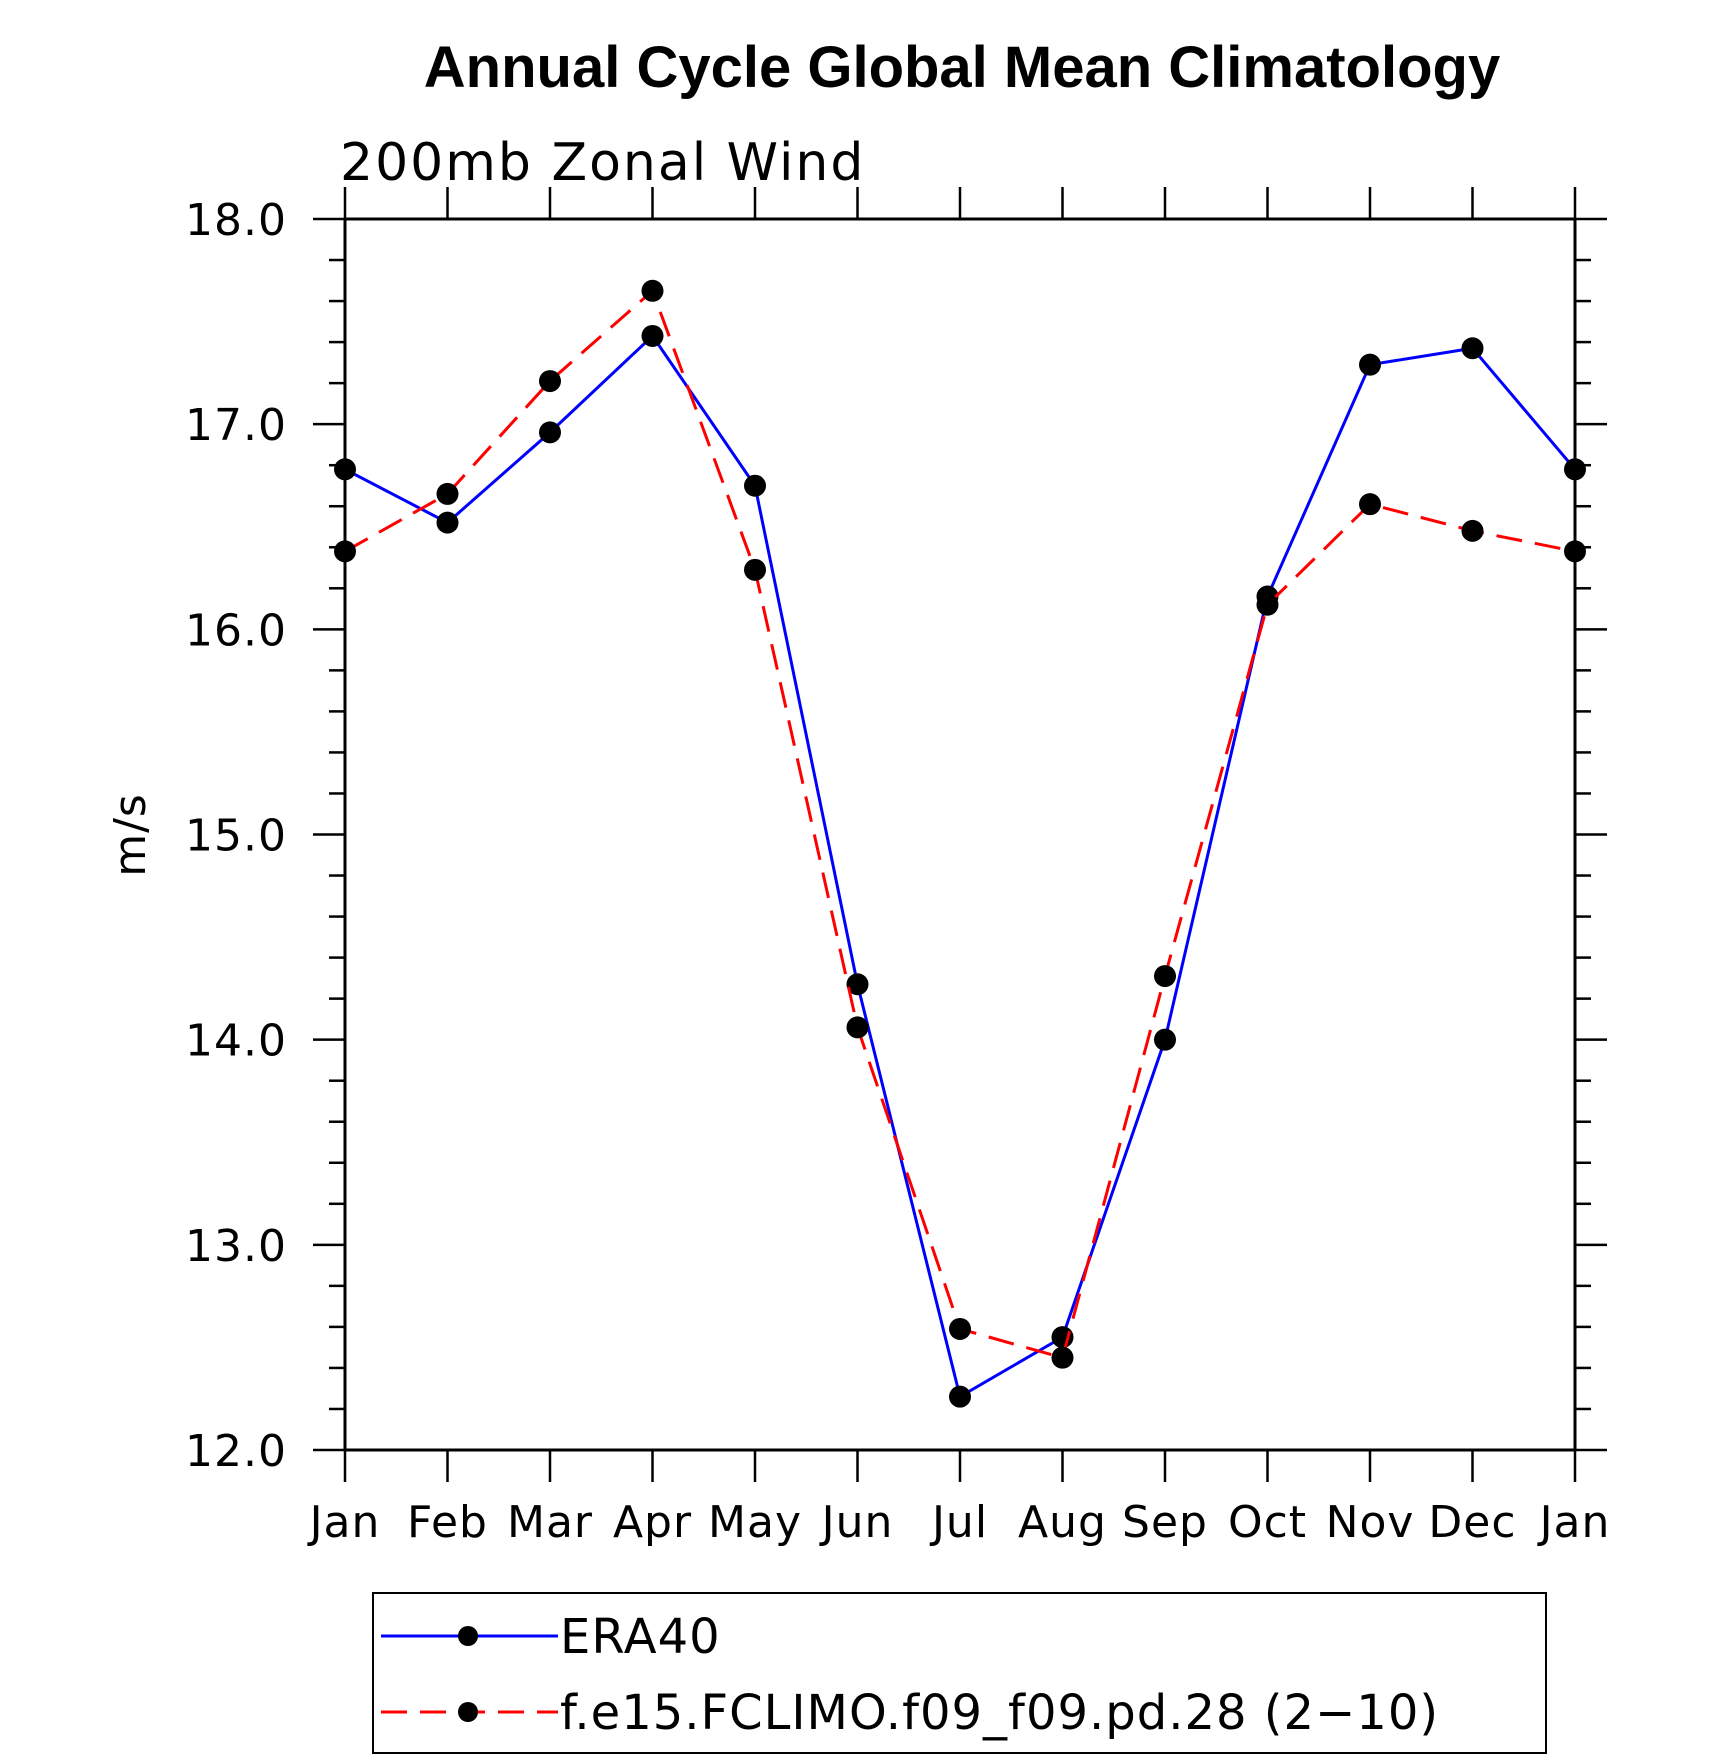 The image size is (1710, 1762). What do you see at coordinates (236, 425) in the screenshot?
I see `y-tick-label: 17.0` at bounding box center [236, 425].